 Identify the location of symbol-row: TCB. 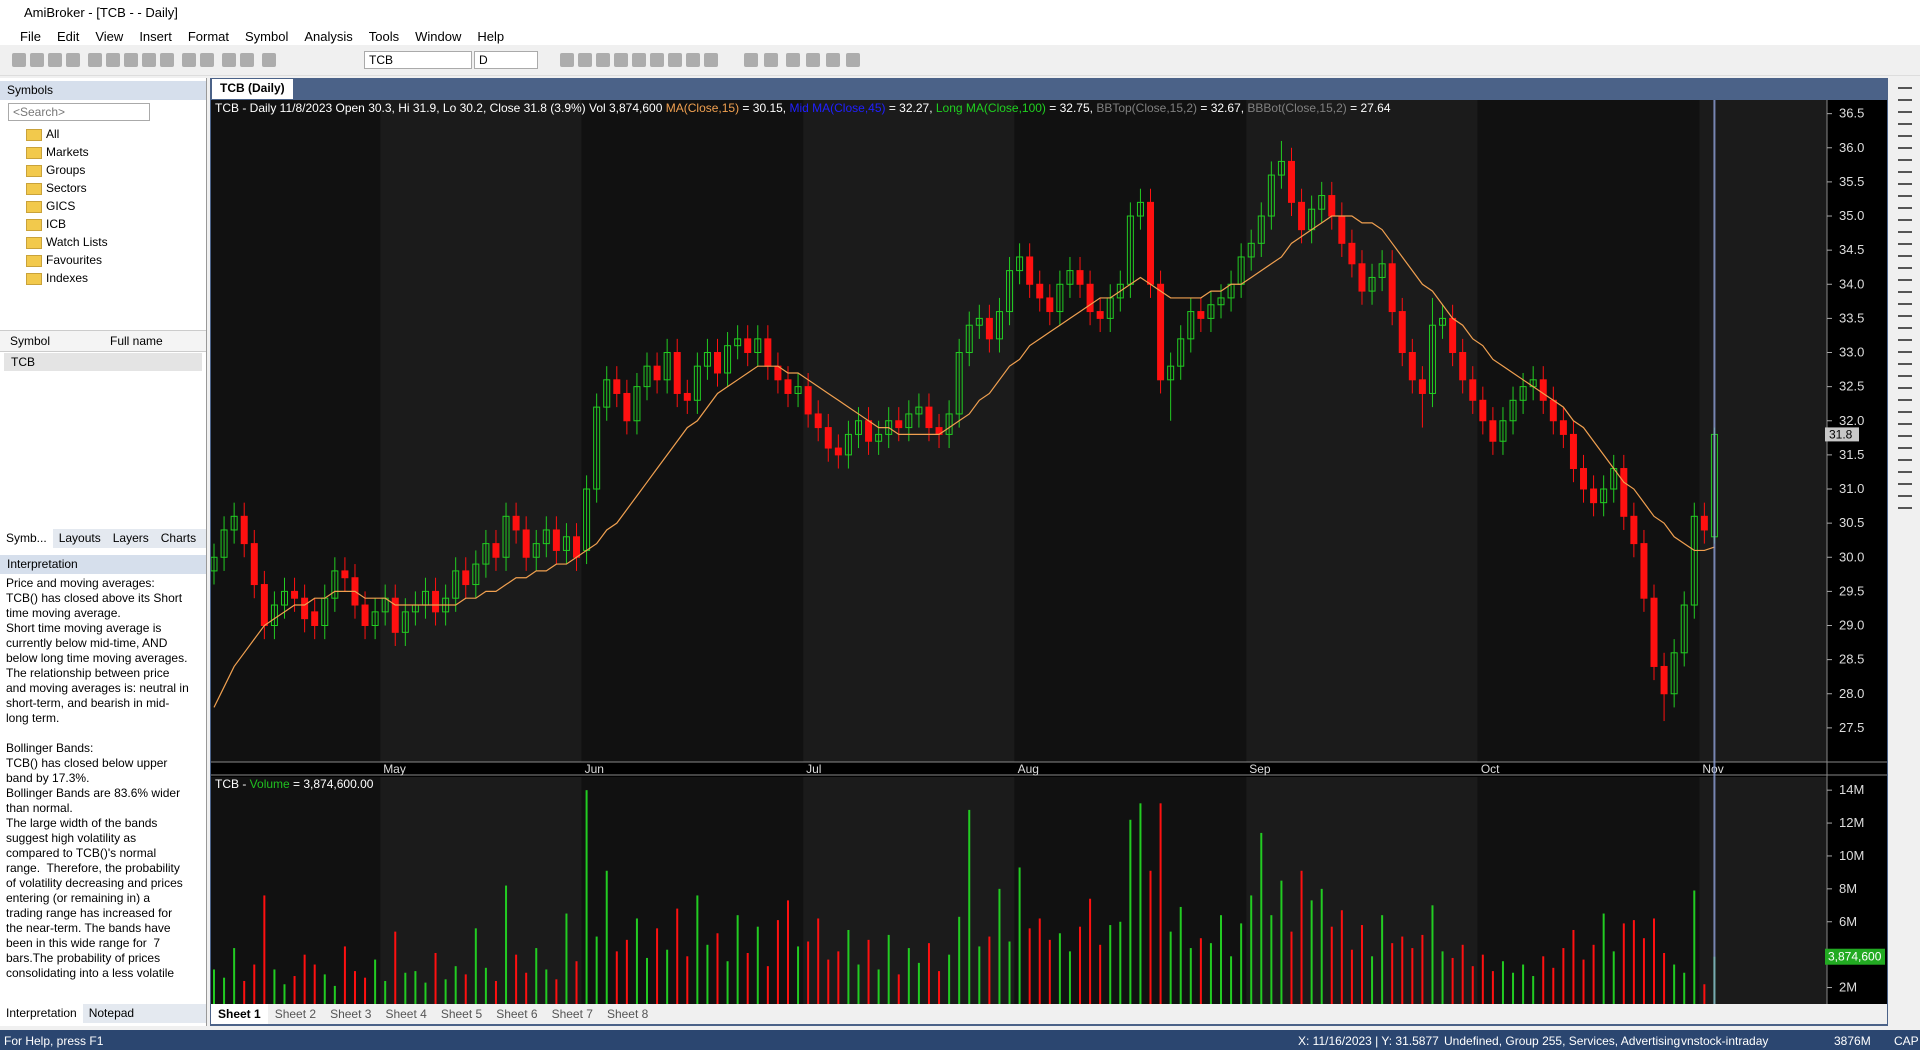
(23, 362).